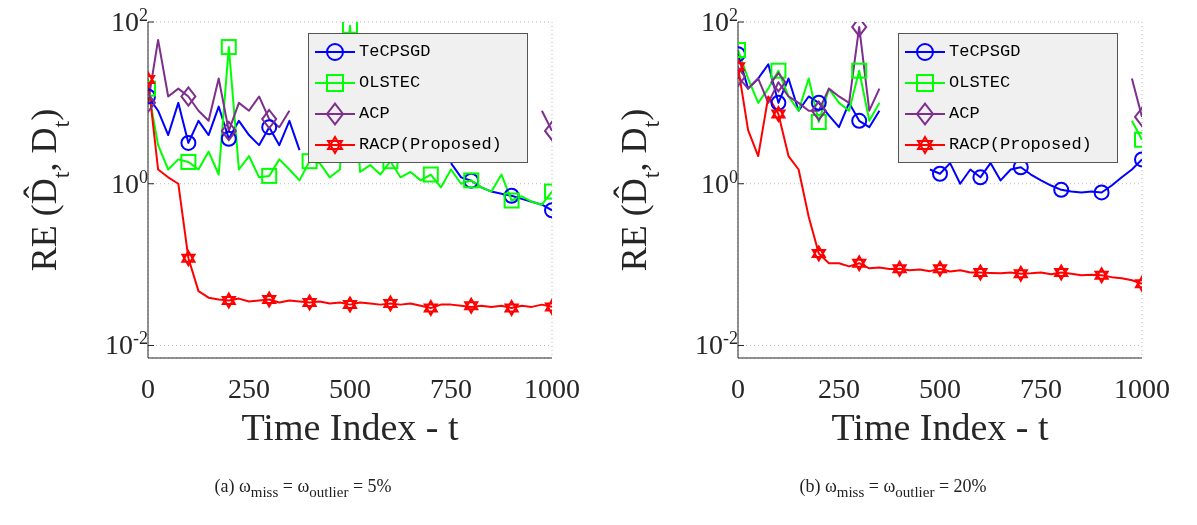 The image size is (1197, 525). What do you see at coordinates (893, 488) in the screenshot?
I see `text: (b) ω$_{miss}$ = ω$_{outlier}$ = 20%` at bounding box center [893, 488].